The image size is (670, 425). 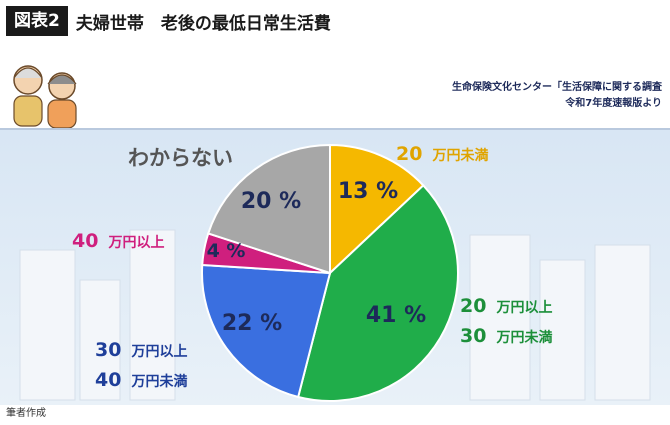 What do you see at coordinates (118, 241) in the screenshot?
I see `slice-category-label-3-0: 40 万円以上` at bounding box center [118, 241].